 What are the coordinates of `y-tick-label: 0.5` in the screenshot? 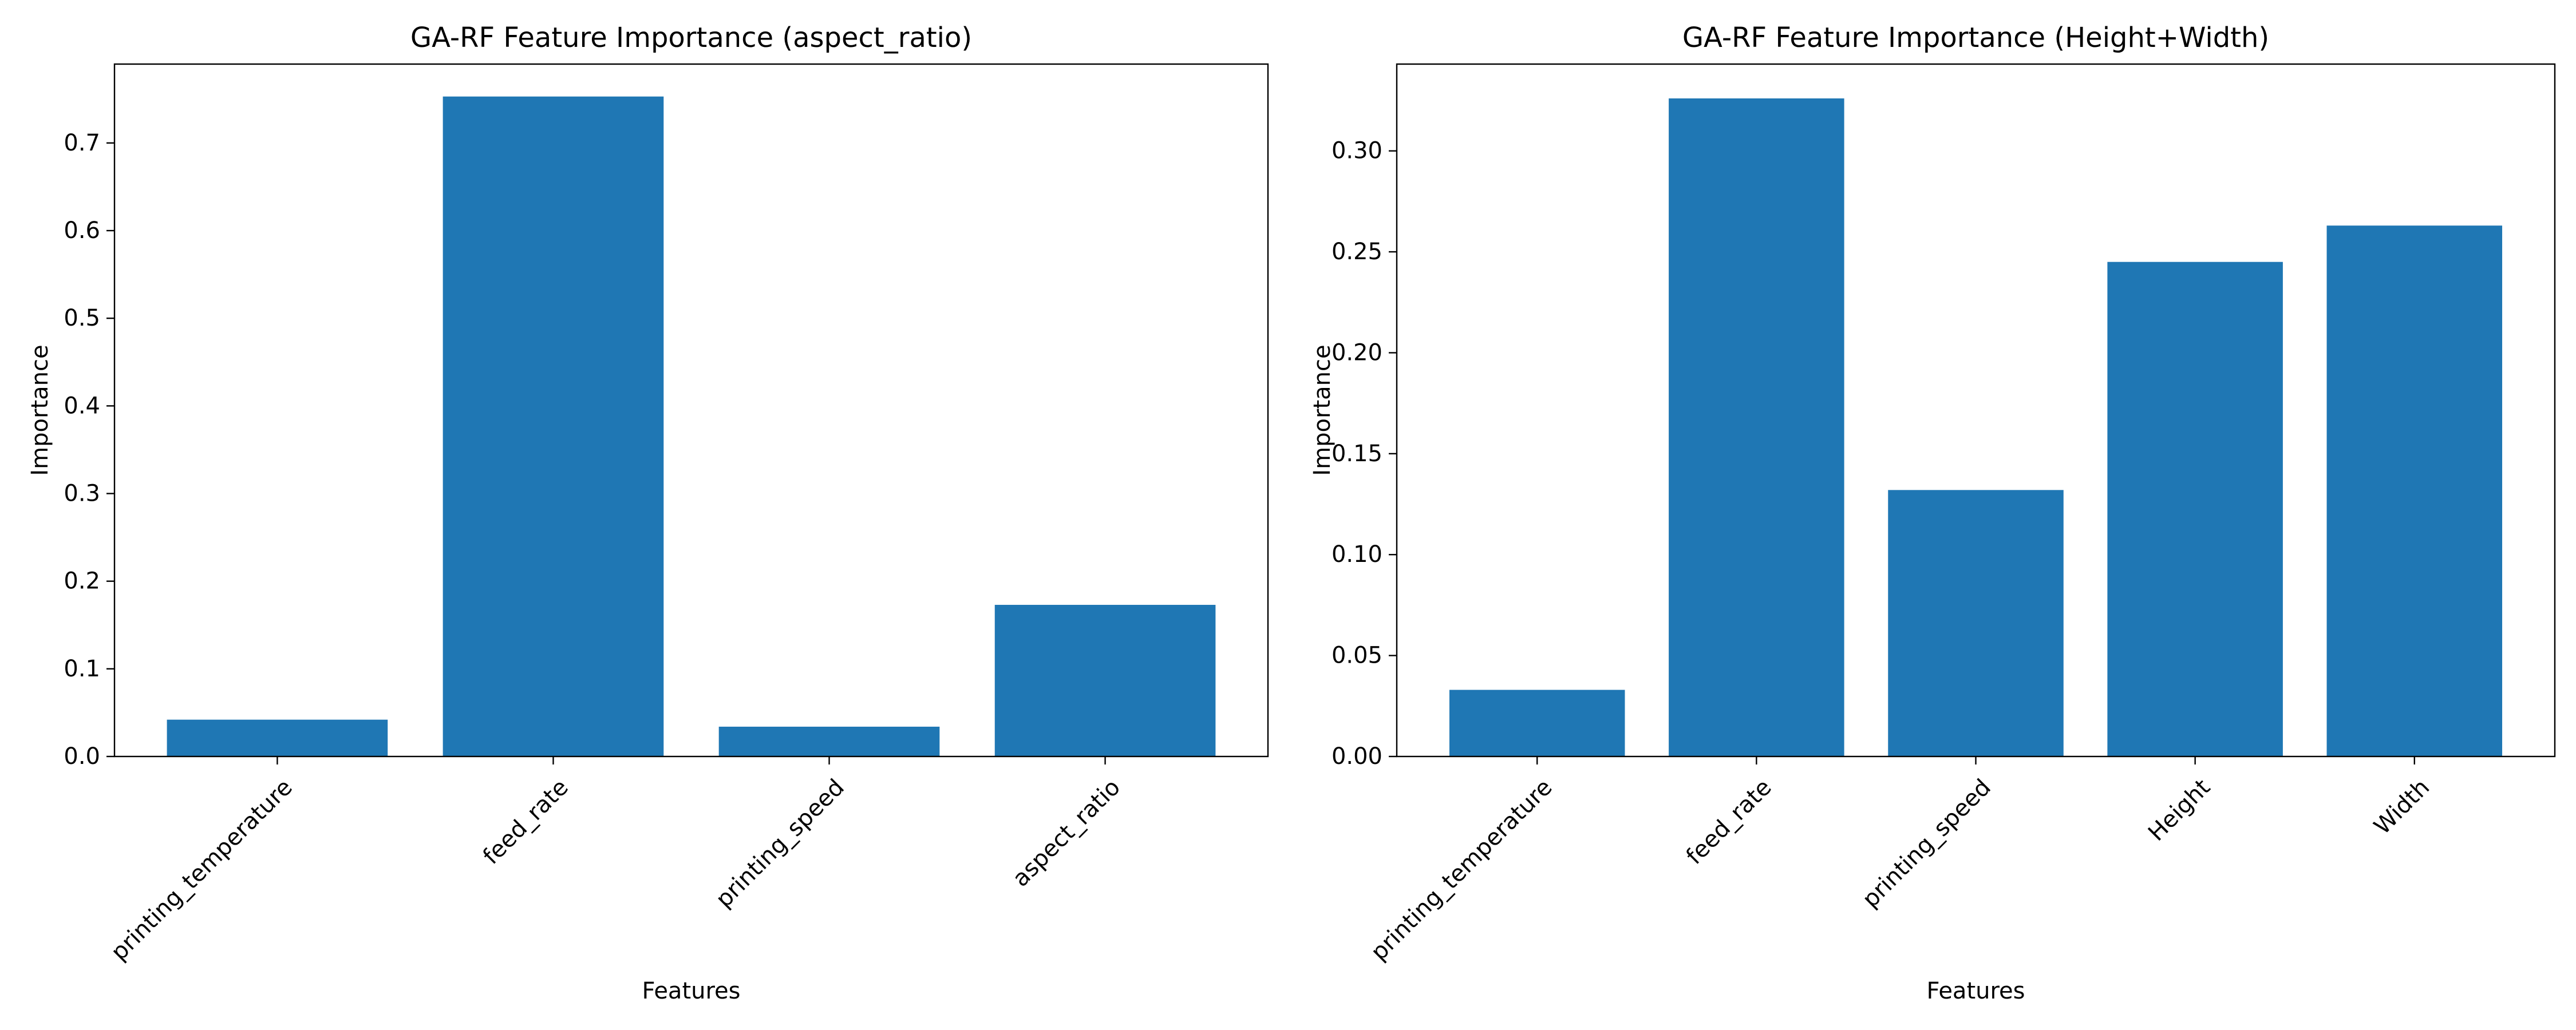 It's located at (82, 318).